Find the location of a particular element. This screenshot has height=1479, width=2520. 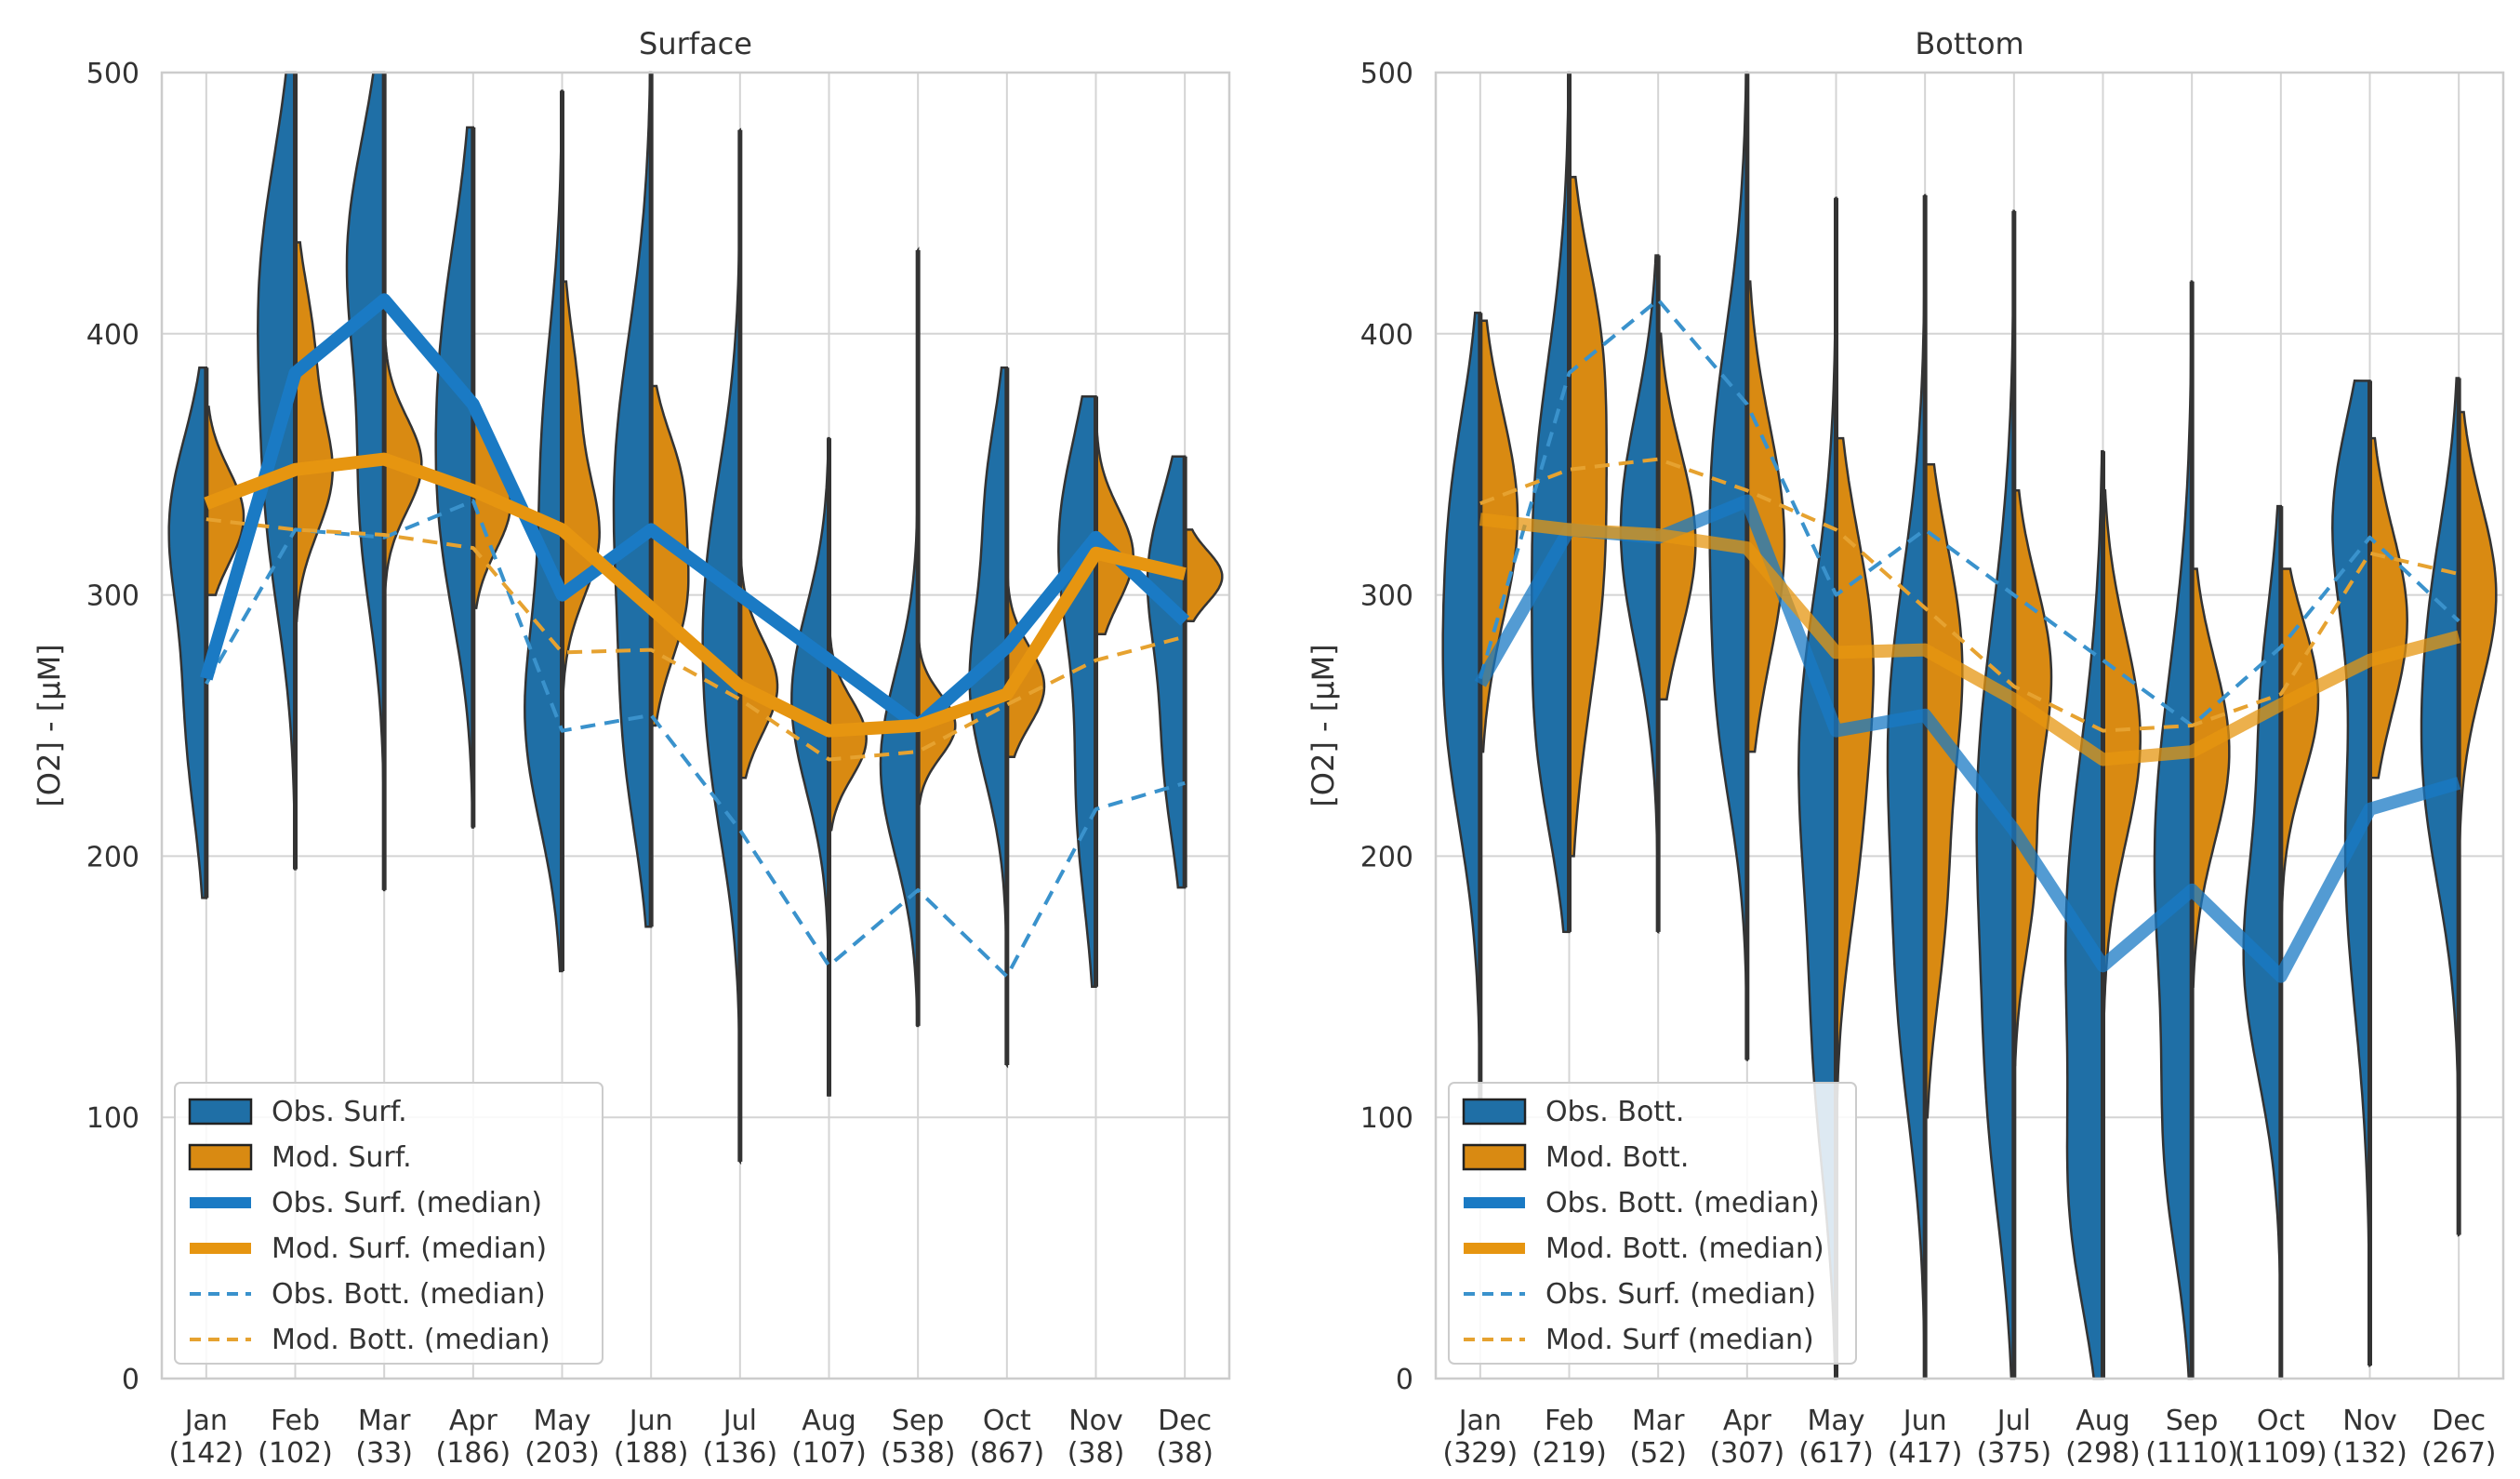

y-axis-label: [O2] - [µM] is located at coordinates (1323, 725).